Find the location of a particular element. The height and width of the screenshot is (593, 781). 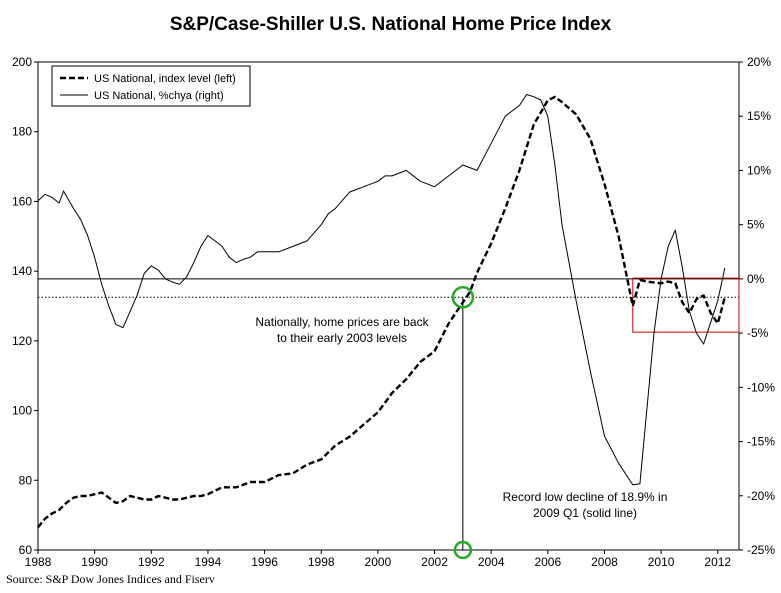

x-tick-label: 2002 is located at coordinates (434, 562).